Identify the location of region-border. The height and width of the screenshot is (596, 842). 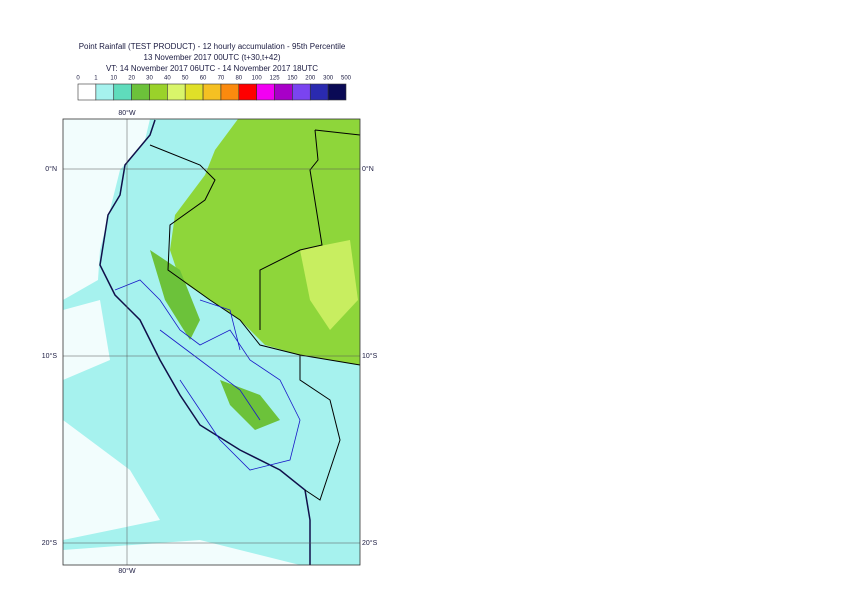
(207, 375).